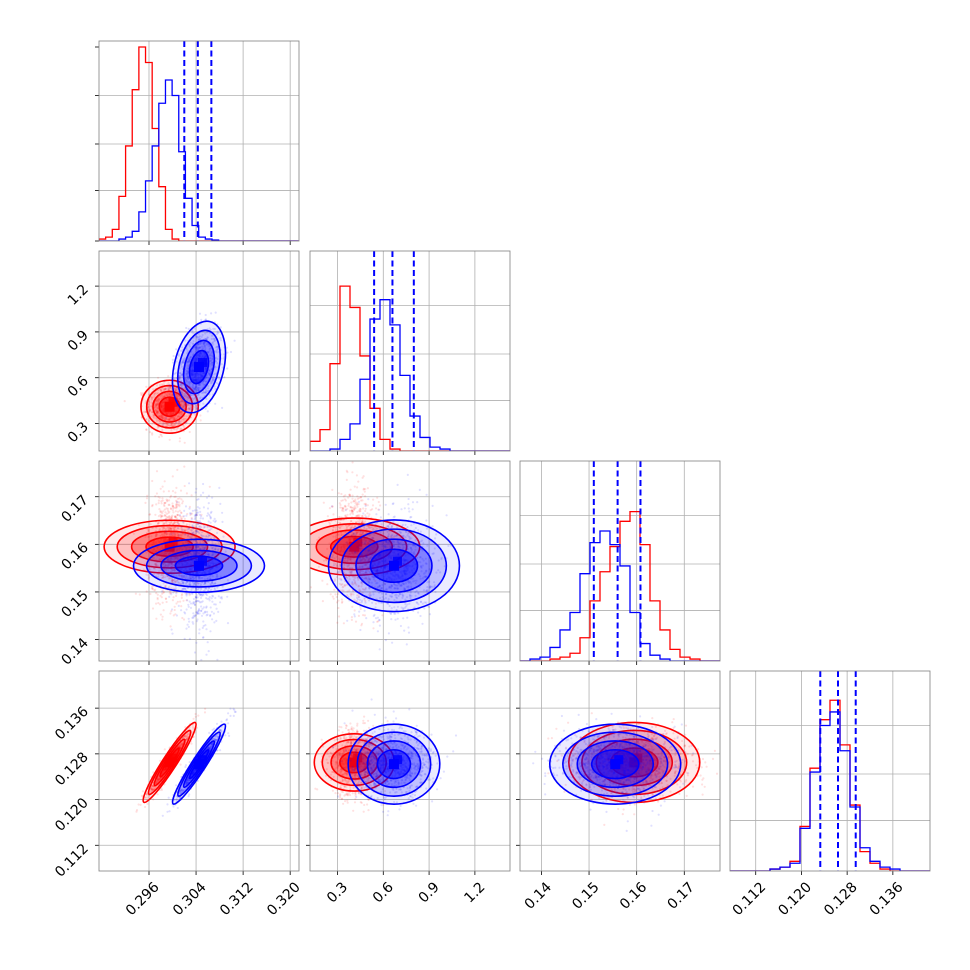  Describe the element at coordinates (197, 562) in the screenshot. I see `panel-p1-vs-p3` at that location.